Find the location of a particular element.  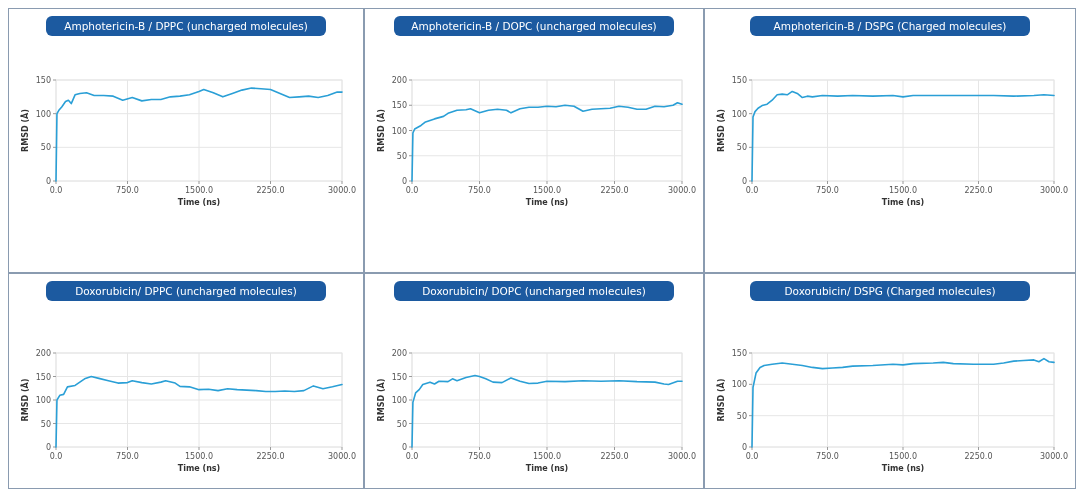

chart-title: Amphotericin-B / DOPC (uncharged molecules) is located at coordinates (534, 26).